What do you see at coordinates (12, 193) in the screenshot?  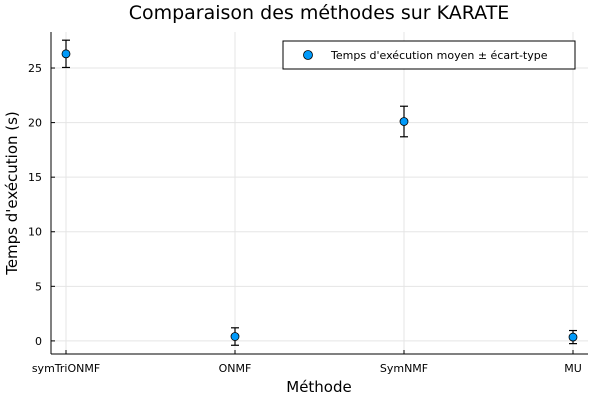 I see `y-axis-label: Temps d'exécution (s)` at bounding box center [12, 193].